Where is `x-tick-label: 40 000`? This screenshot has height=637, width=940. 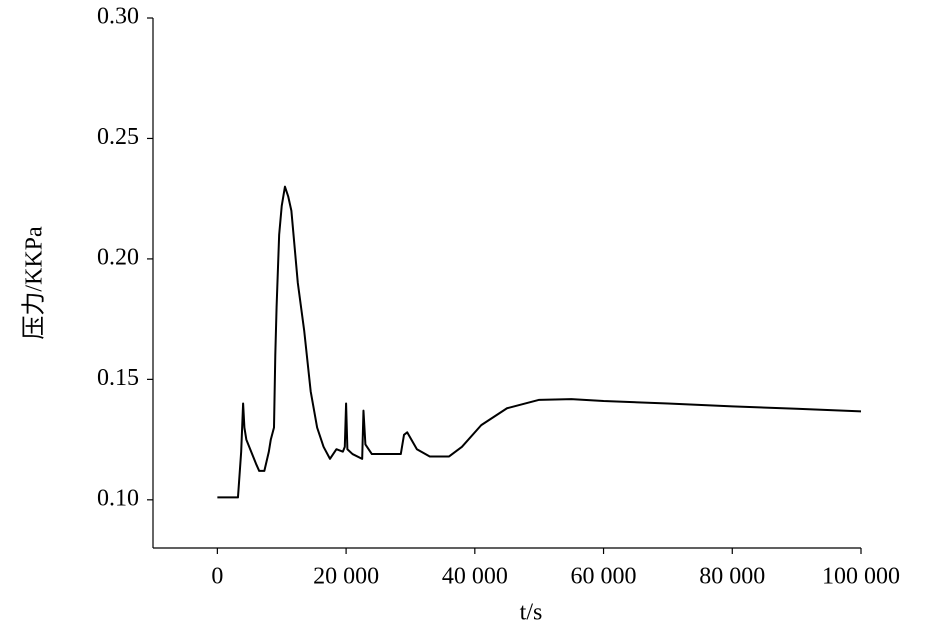
x-tick-label: 40 000 is located at coordinates (475, 577).